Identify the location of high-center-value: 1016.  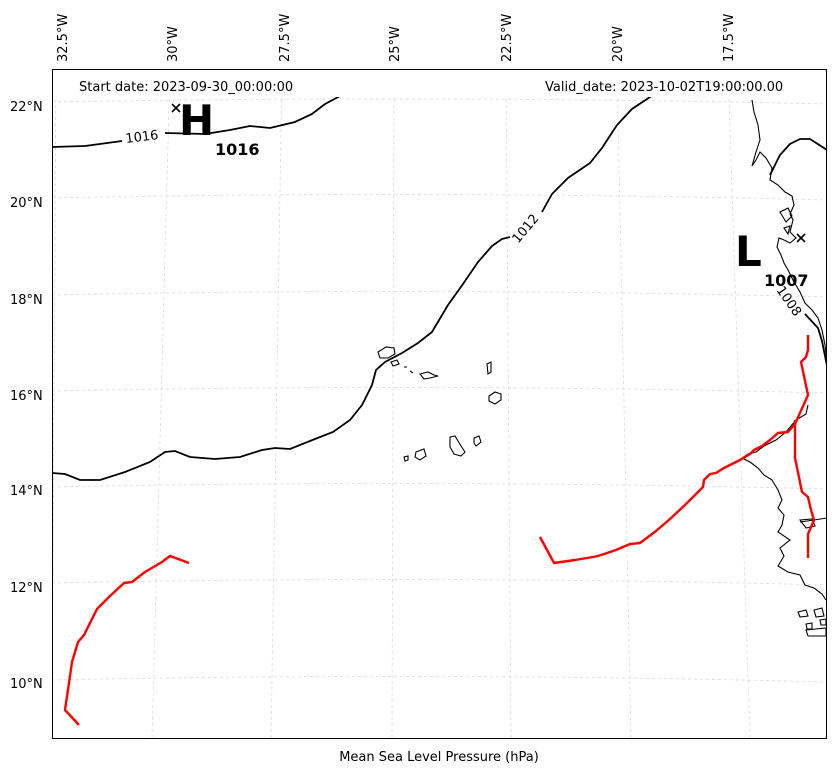
(237, 149).